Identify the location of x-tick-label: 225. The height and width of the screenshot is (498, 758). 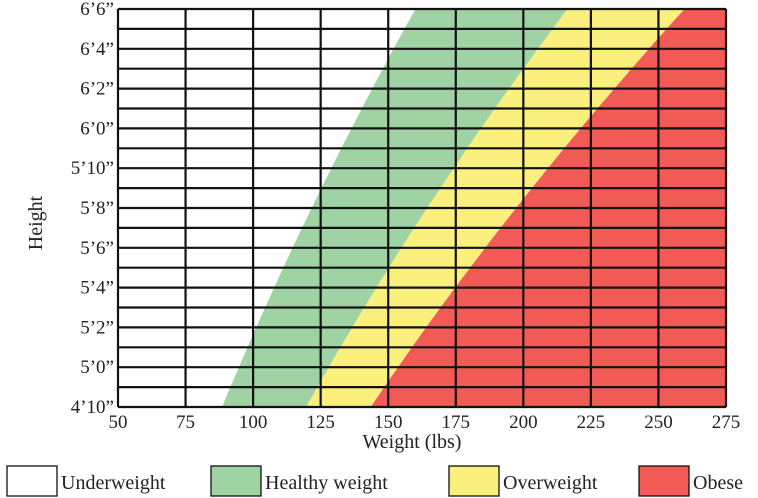
(591, 422).